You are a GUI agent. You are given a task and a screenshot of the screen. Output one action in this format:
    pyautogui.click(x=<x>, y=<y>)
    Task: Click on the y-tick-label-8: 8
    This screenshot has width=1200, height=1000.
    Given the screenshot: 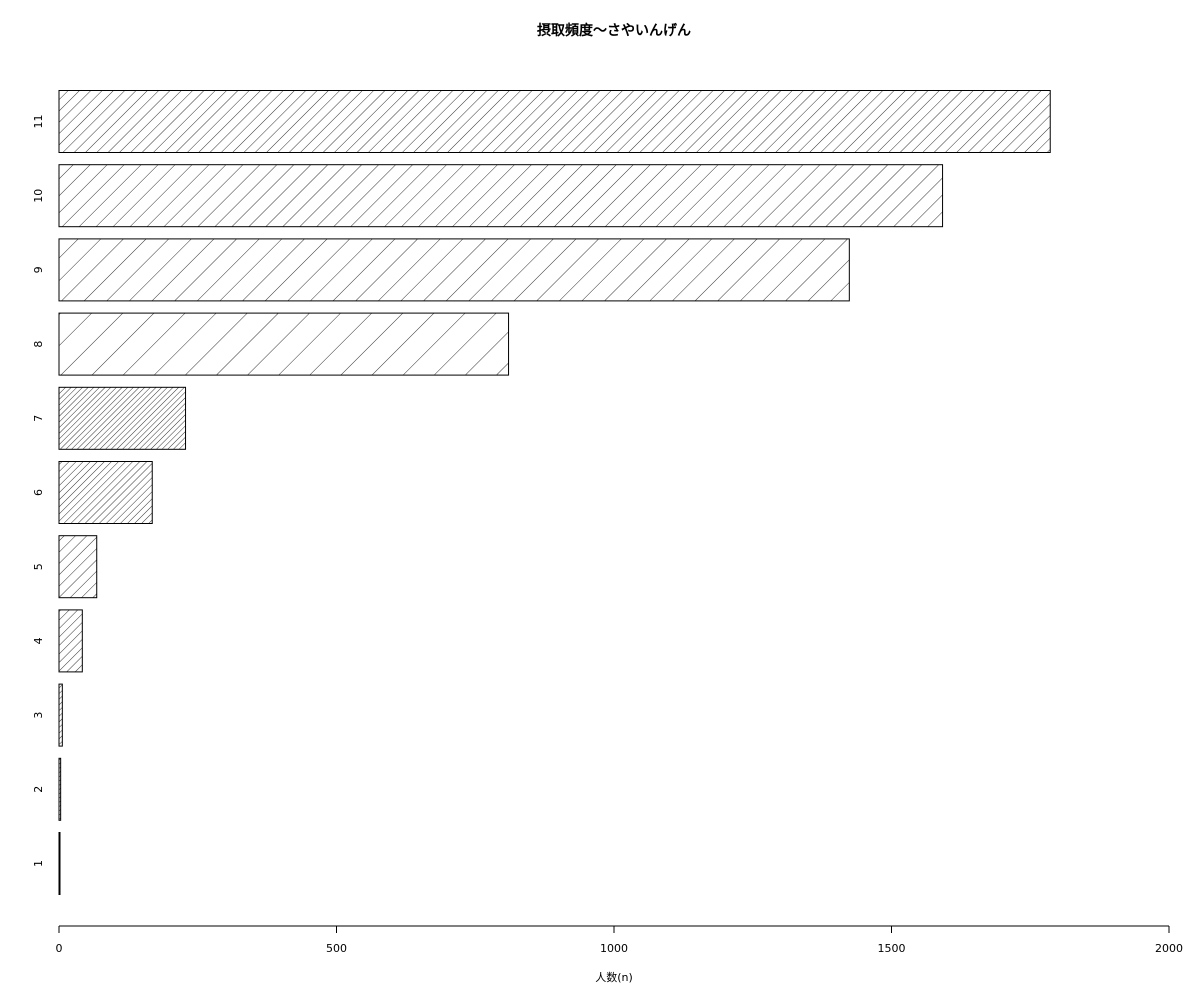 What is the action you would take?
    pyautogui.click(x=38, y=344)
    